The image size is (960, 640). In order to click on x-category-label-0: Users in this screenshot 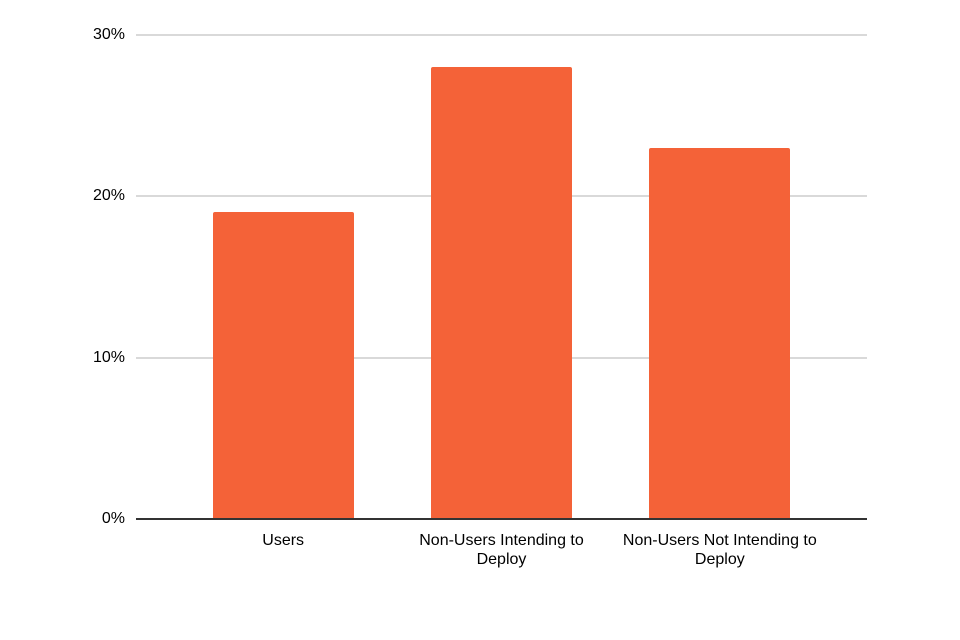, I will do `click(283, 540)`.